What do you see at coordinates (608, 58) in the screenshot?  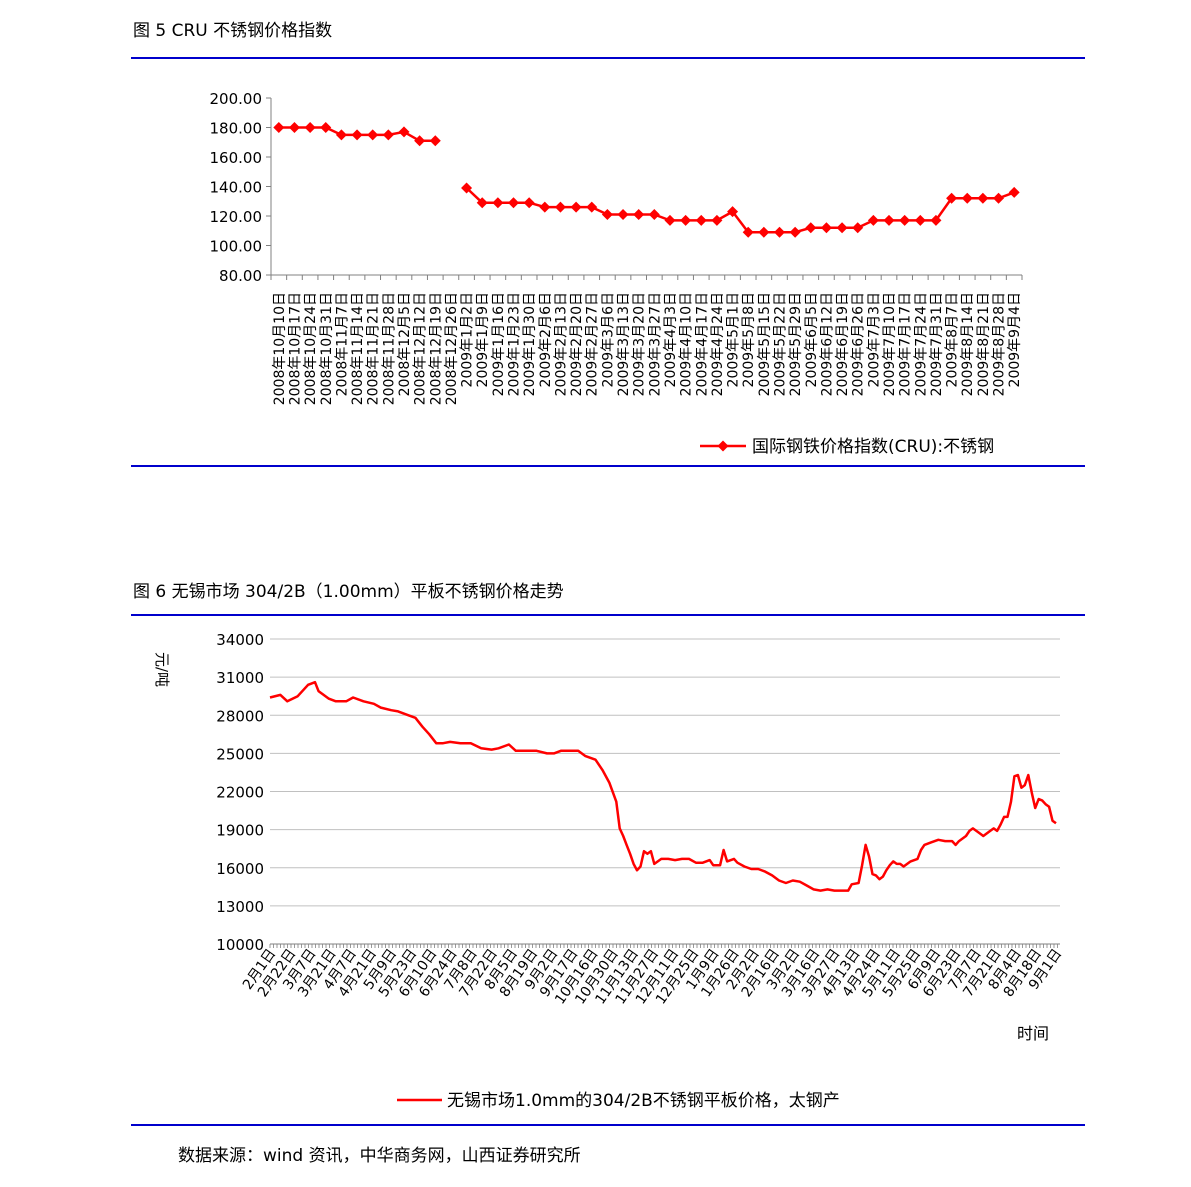 I see `figure1-top-rule` at bounding box center [608, 58].